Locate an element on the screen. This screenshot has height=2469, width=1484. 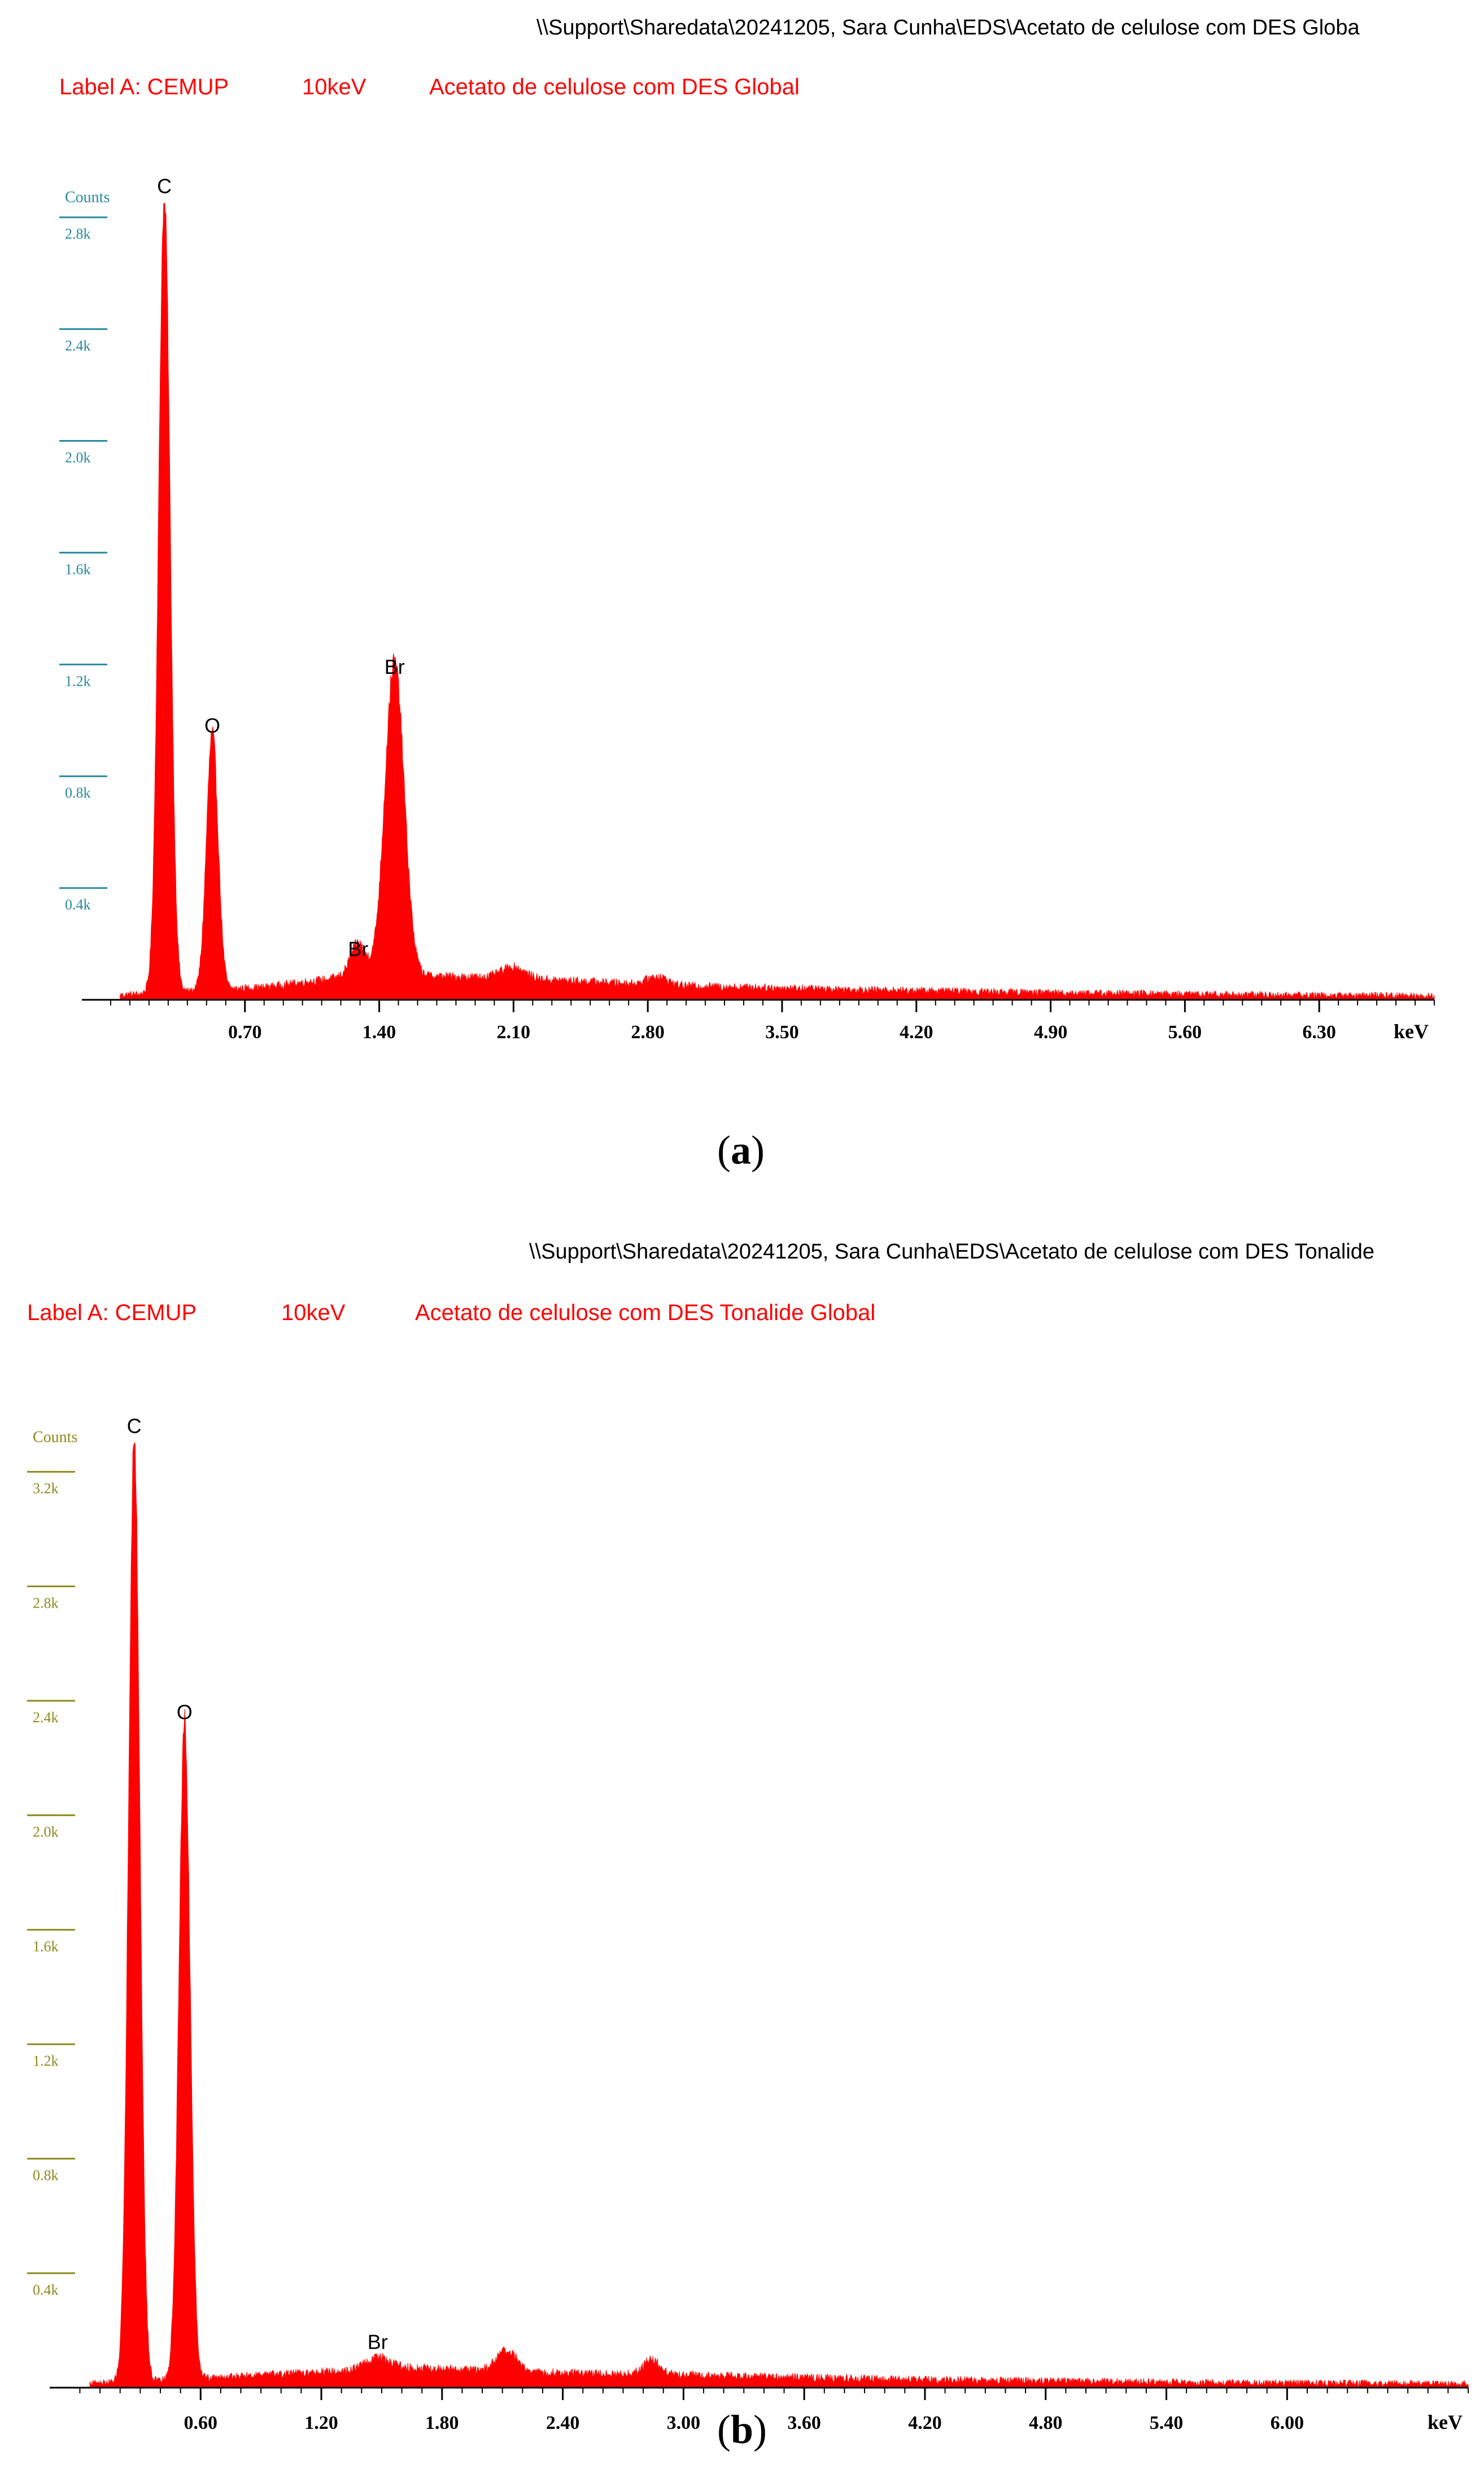
x-tick-label: 1.40 is located at coordinates (379, 1032).